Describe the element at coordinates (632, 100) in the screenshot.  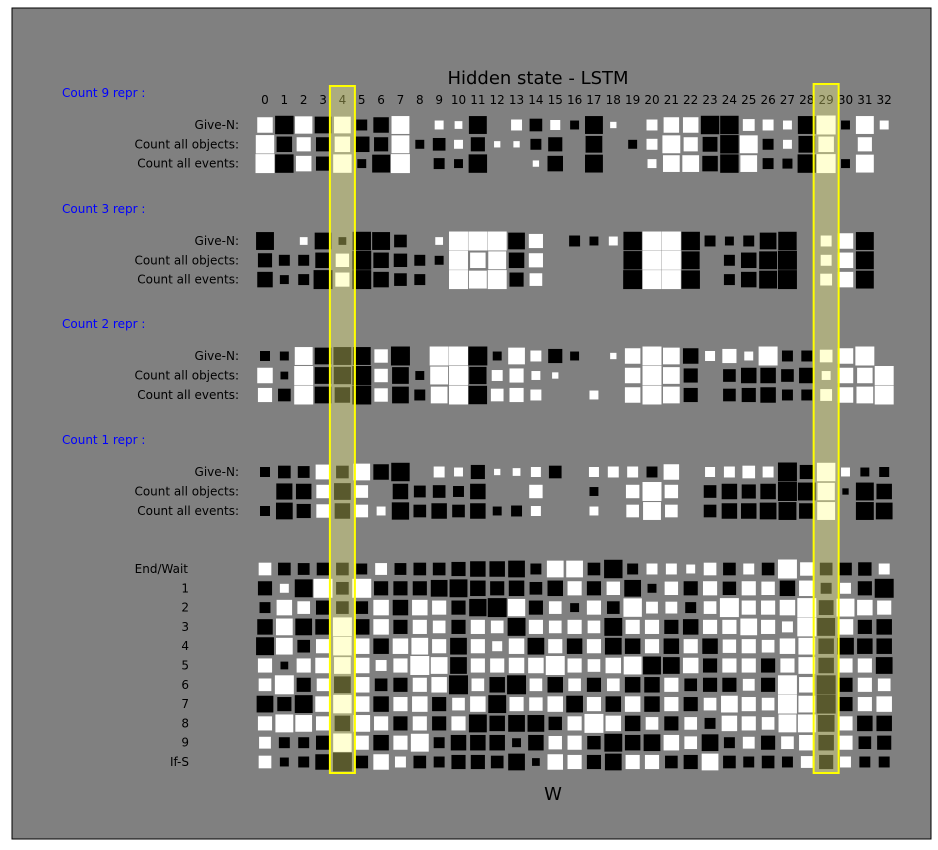
I see `column-header: 19` at that location.